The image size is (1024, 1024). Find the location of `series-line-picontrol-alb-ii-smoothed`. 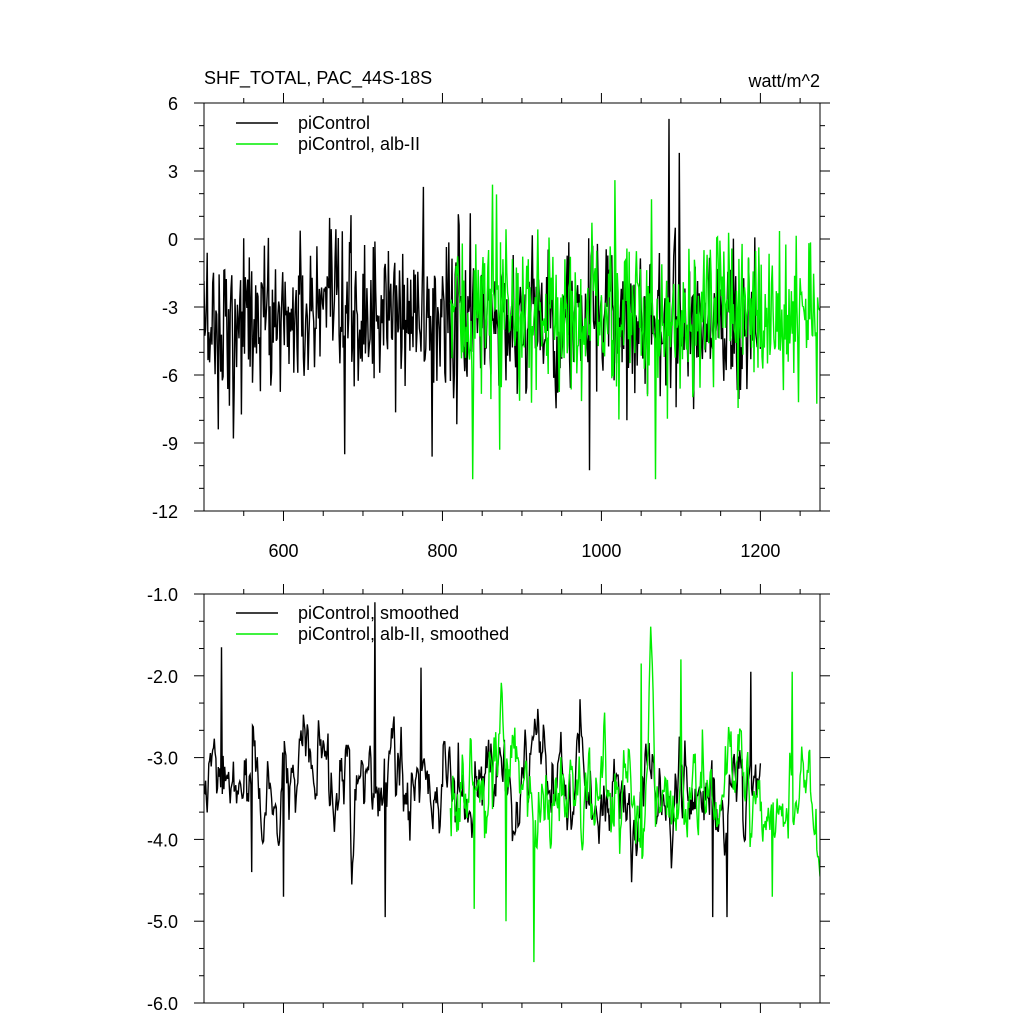

series-line-picontrol-alb-ii-smoothed is located at coordinates (634, 794).